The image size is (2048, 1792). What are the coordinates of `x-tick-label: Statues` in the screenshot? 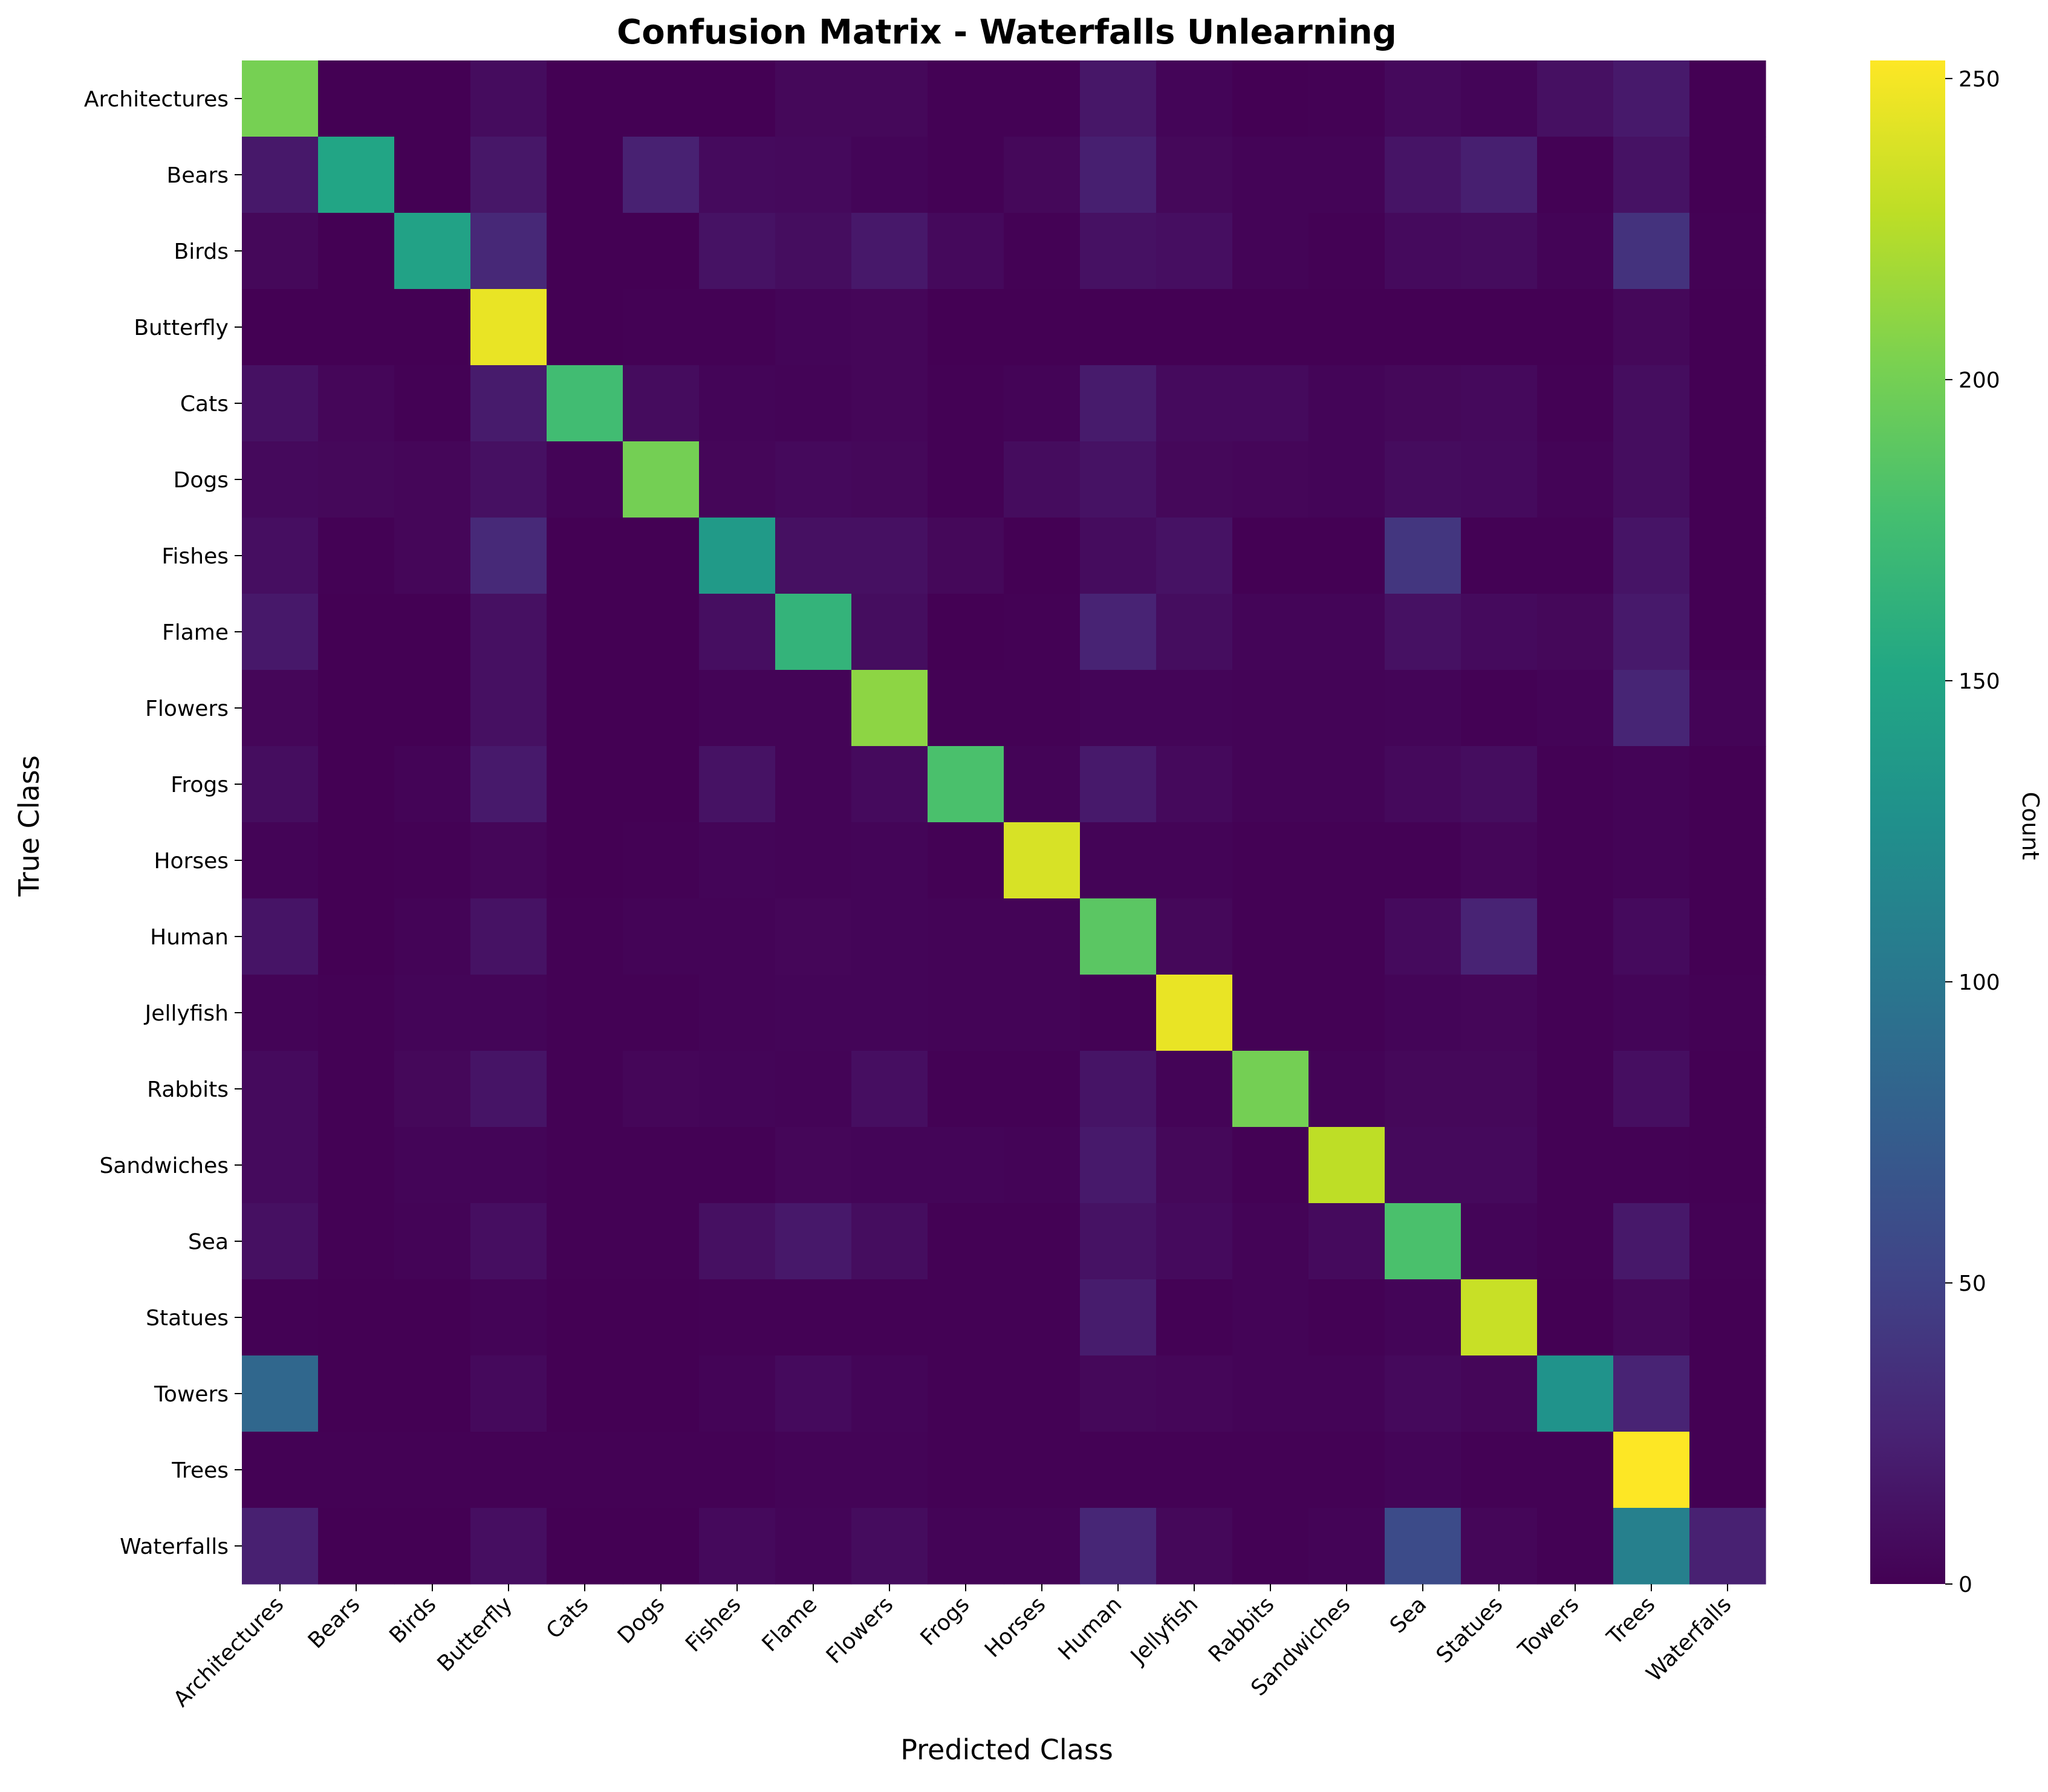 It's located at (1470, 1630).